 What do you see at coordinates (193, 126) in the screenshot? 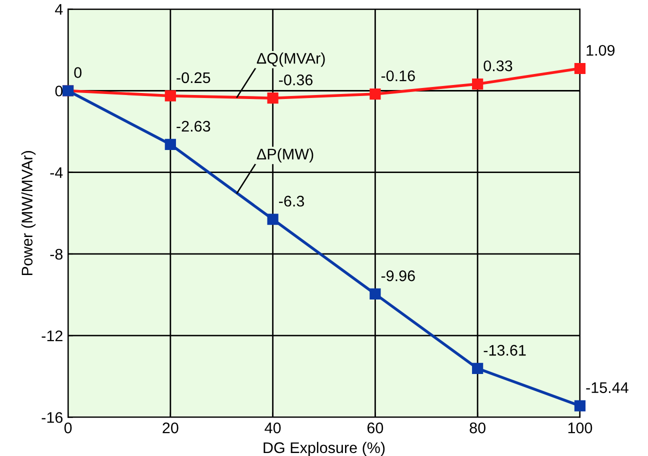
I see `data-label: -2.63` at bounding box center [193, 126].